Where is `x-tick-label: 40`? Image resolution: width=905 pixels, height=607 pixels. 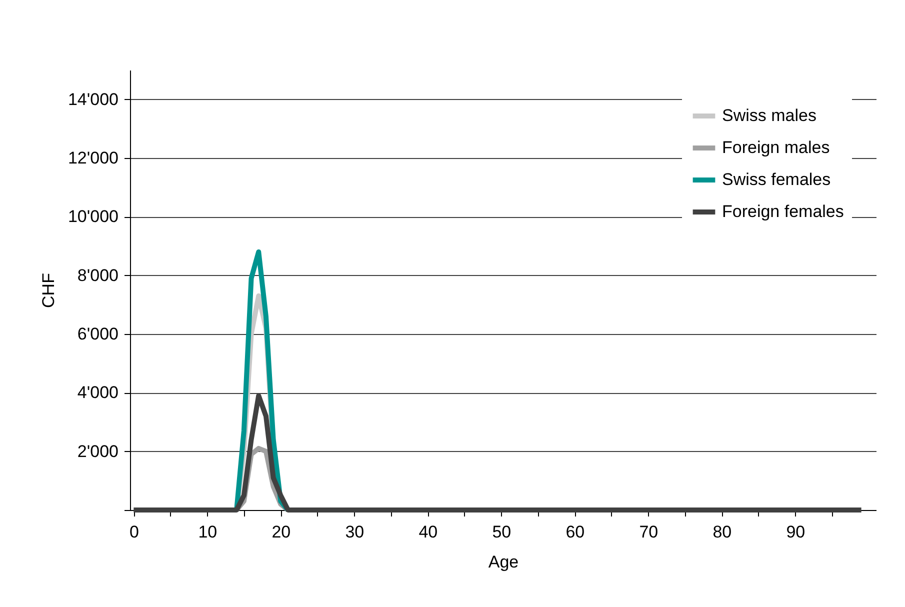
x-tick-label: 40 is located at coordinates (428, 532).